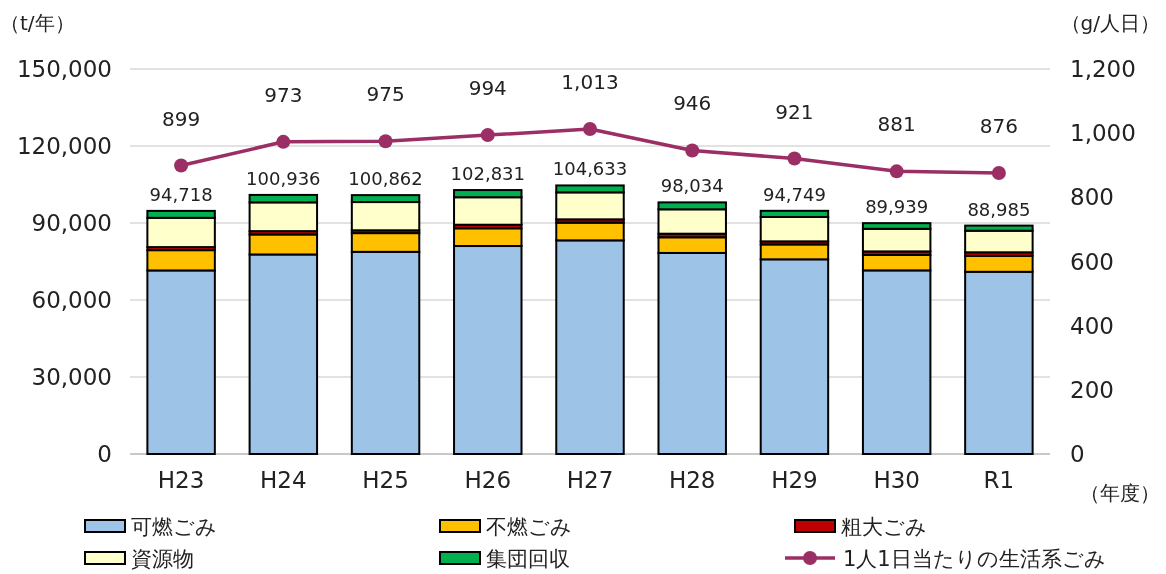  Describe the element at coordinates (181, 194) in the screenshot. I see `total-label: 94,718` at that location.